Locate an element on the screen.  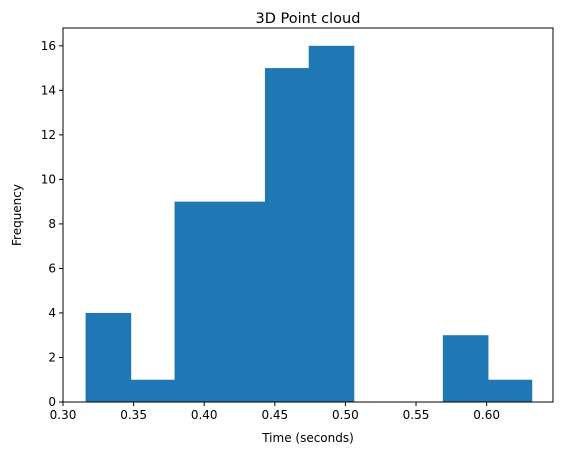
x-tick-label: 0.55 is located at coordinates (416, 415).